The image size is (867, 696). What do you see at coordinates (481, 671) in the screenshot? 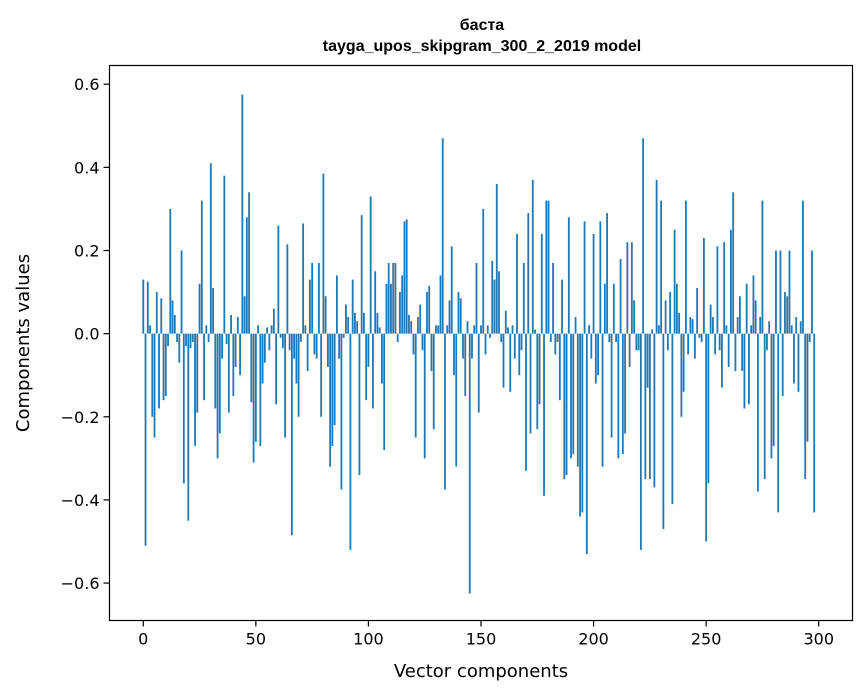
I see `x-axis-label: Vector components` at bounding box center [481, 671].